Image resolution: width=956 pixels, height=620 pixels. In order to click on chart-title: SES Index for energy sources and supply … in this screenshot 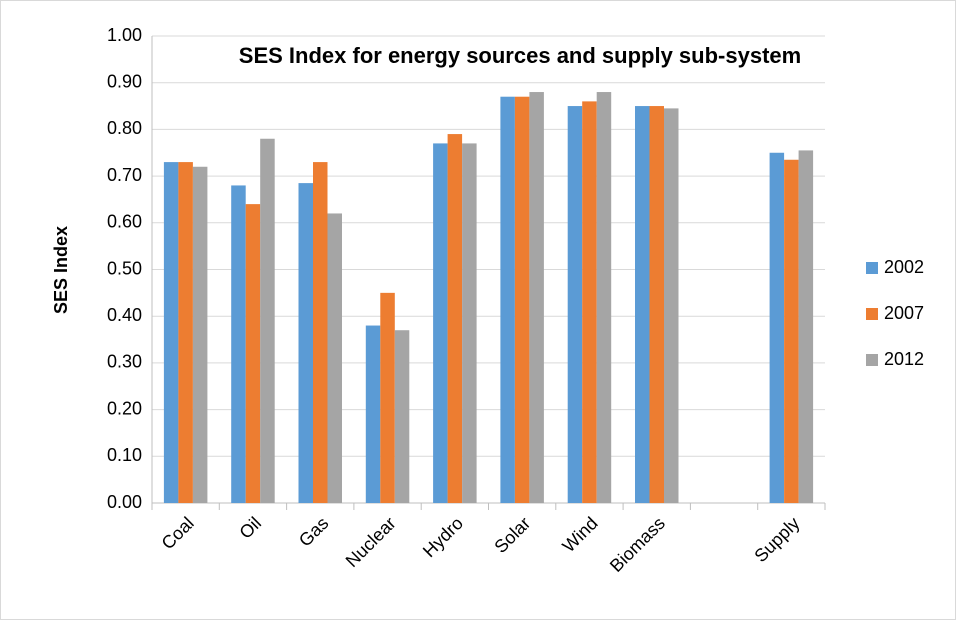, I will do `click(520, 55)`.